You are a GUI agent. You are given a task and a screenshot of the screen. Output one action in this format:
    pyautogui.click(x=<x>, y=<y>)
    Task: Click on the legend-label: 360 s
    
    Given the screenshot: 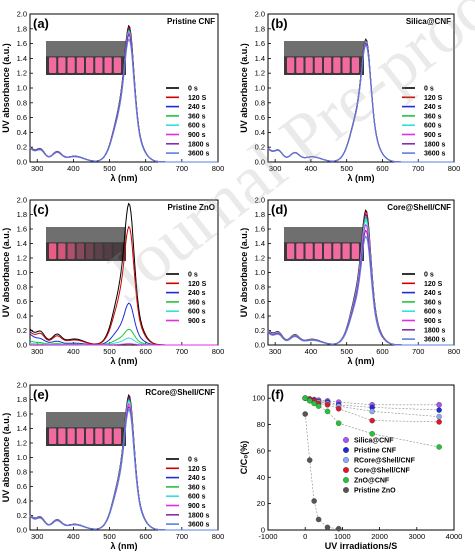 What is the action you would take?
    pyautogui.click(x=433, y=116)
    